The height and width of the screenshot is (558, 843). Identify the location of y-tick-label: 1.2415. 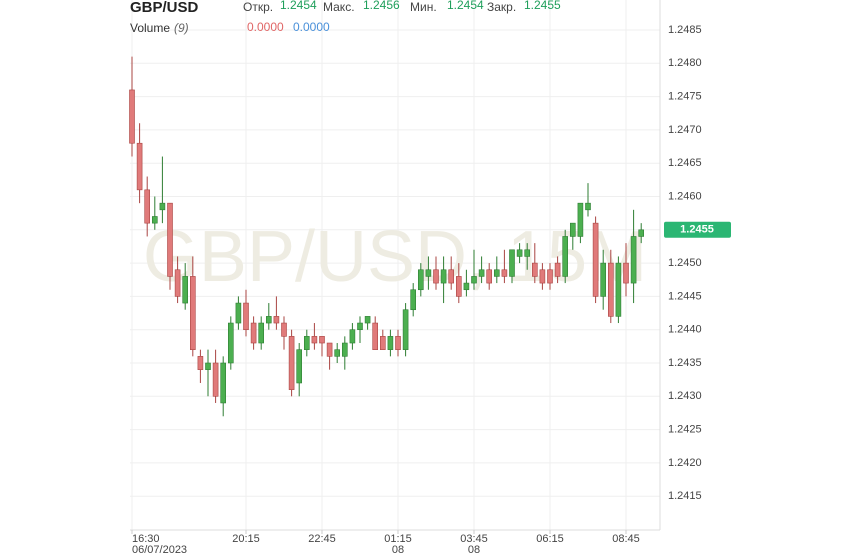
(685, 496).